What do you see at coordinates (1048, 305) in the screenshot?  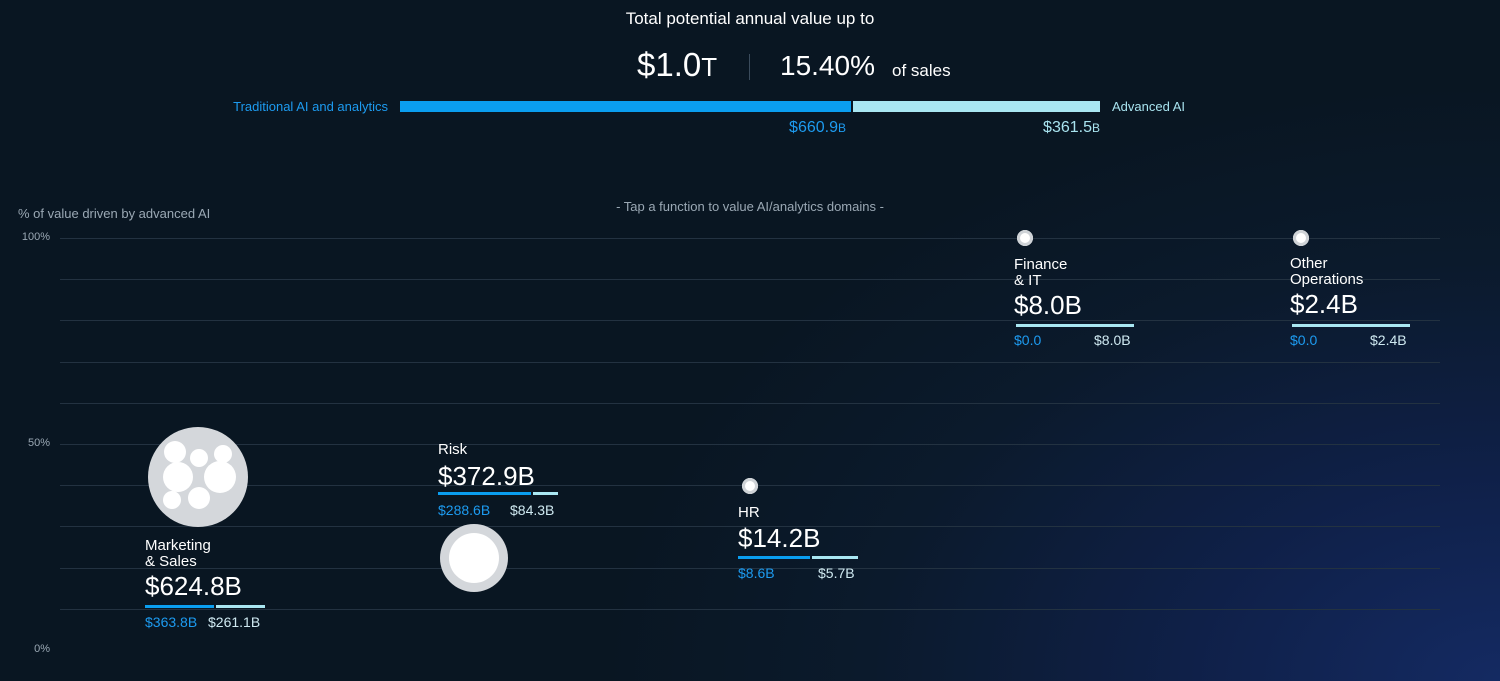 I see `function-total: $8.0B` at bounding box center [1048, 305].